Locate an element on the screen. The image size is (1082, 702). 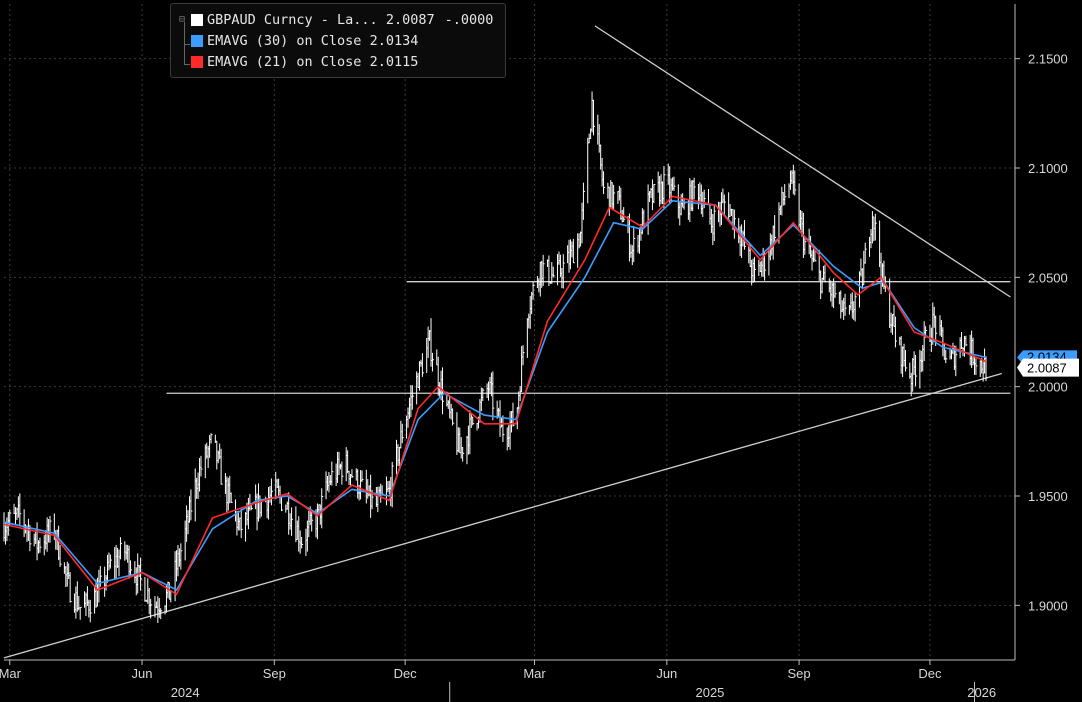
legend-row-price: ⊟ GBPAUD Curncy - La... 2.0087 -.0000 is located at coordinates (336, 20).